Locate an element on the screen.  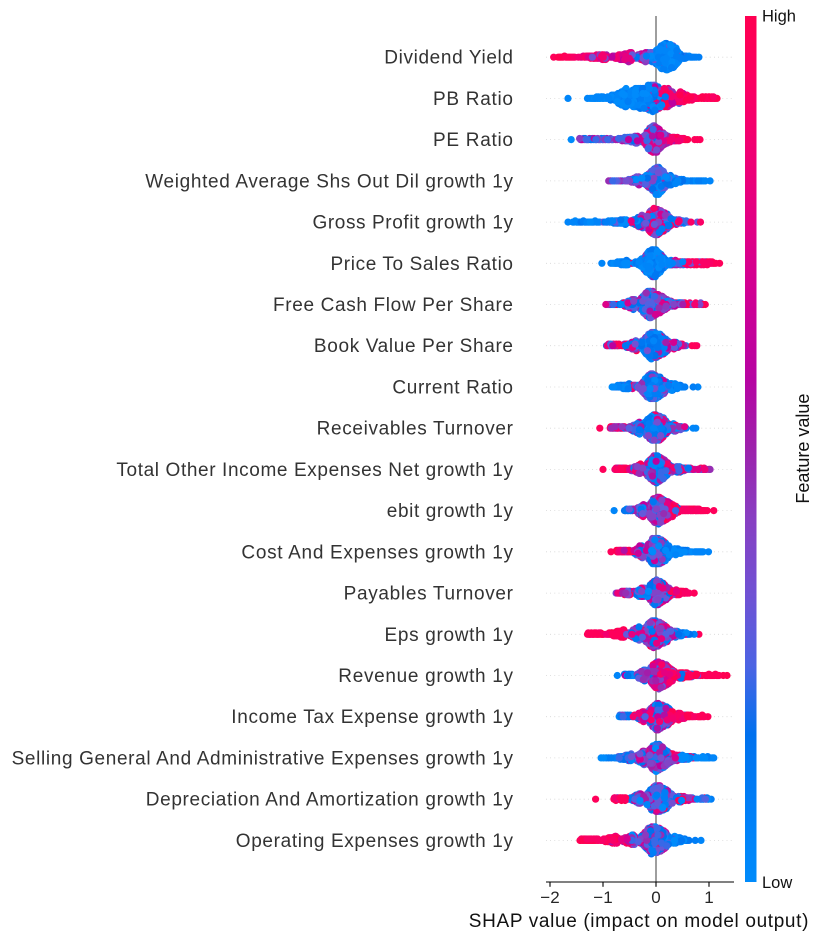
svg-text: Revenue growth 1y is located at coordinates (425, 676).